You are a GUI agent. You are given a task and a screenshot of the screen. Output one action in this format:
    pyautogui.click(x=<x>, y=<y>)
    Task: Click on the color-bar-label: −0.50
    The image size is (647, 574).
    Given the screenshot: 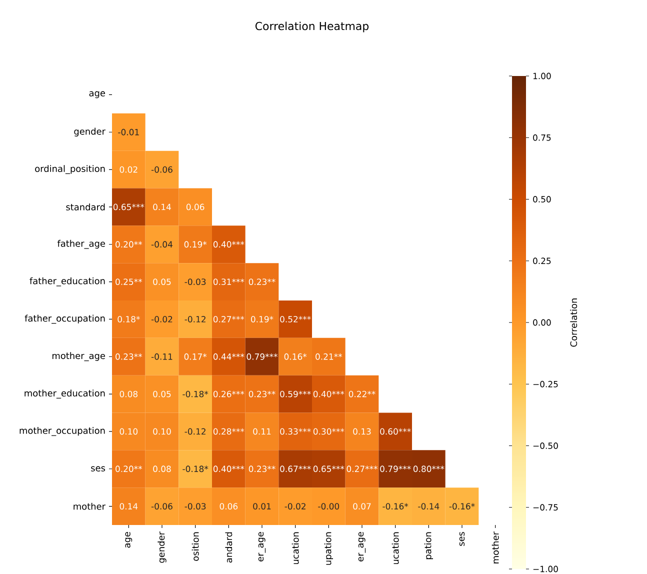 What is the action you would take?
    pyautogui.click(x=545, y=445)
    